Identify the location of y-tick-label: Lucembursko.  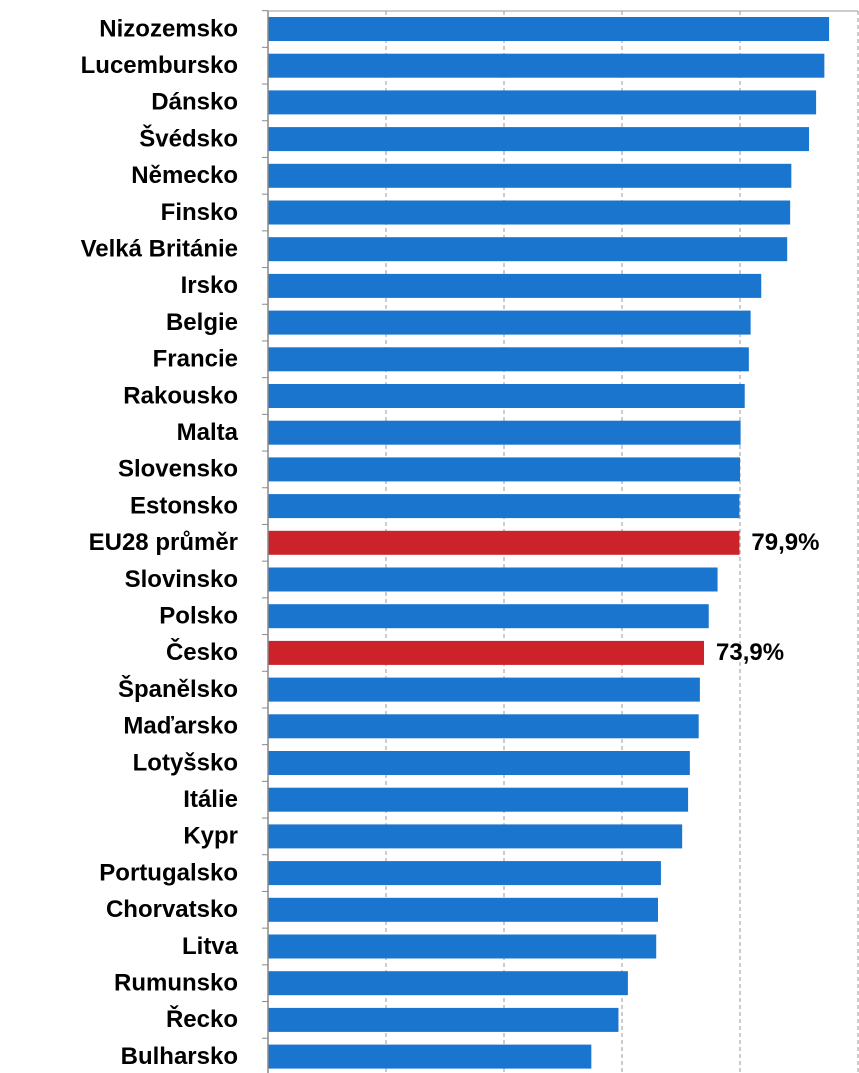
(159, 65).